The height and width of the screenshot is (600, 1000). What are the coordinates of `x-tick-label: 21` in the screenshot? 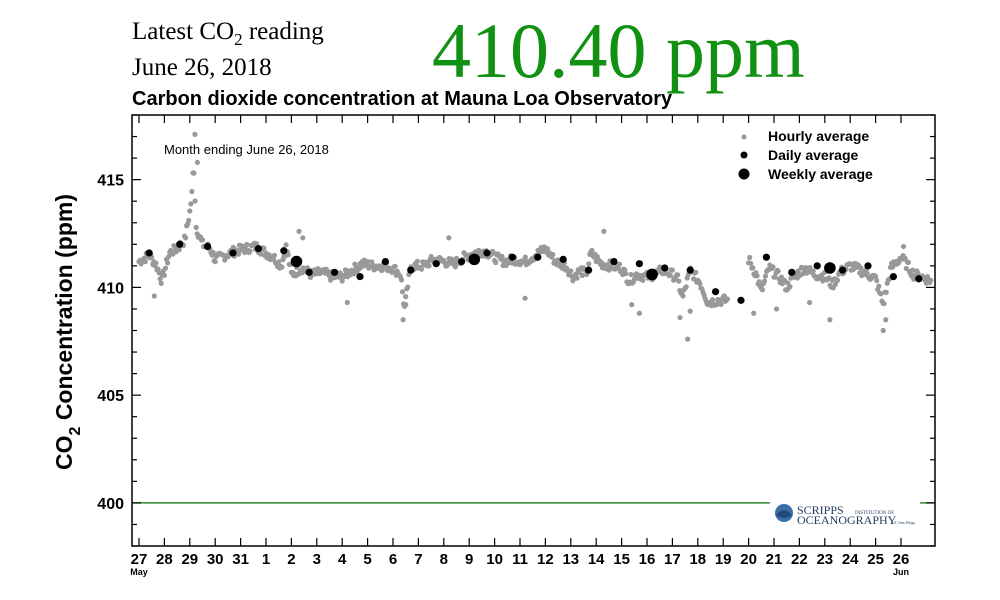 It's located at (774, 559).